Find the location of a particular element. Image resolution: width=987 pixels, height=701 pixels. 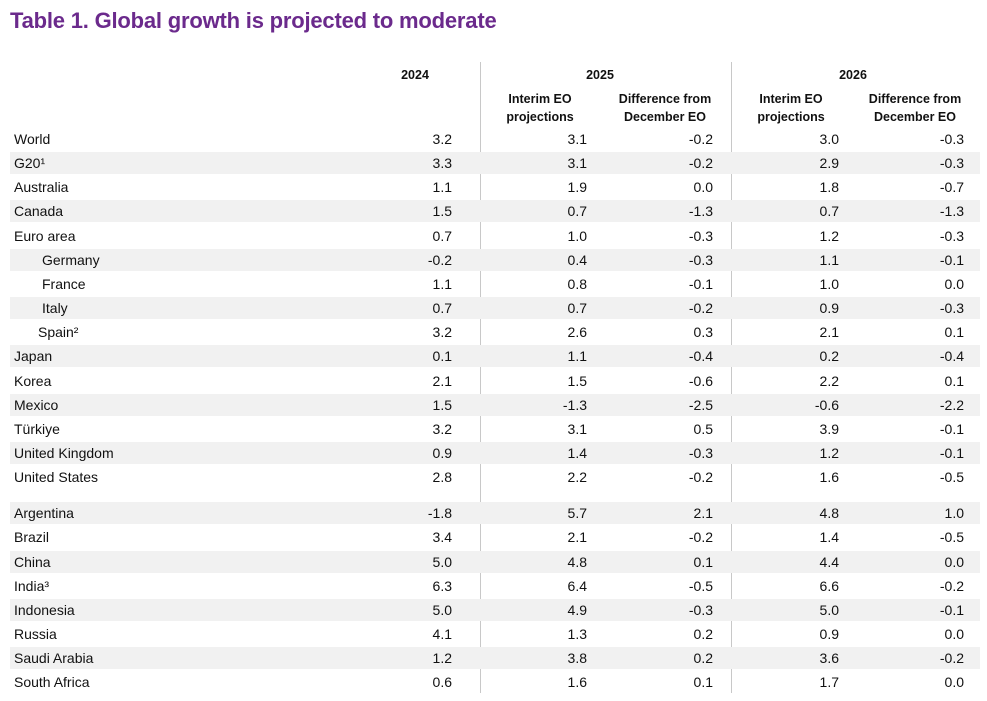

projection-2025: 1.5 is located at coordinates (577, 380).